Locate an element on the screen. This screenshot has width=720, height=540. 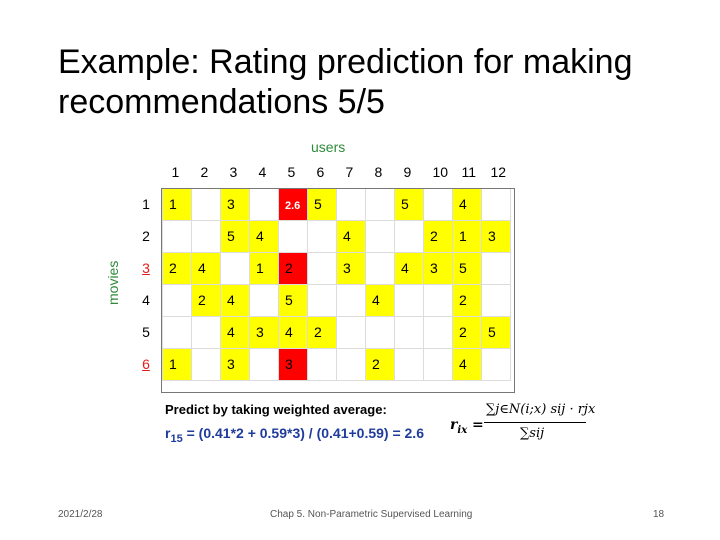
movie-row: 6 1 3 3 2 4 is located at coordinates (320, 364).